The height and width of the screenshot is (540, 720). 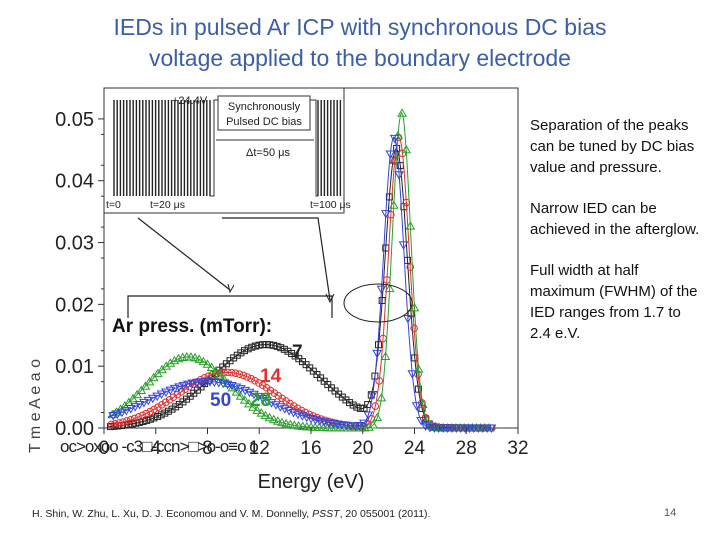 I want to click on garbled-tick-text-vertical: T m e A e a o, so click(x=35, y=406).